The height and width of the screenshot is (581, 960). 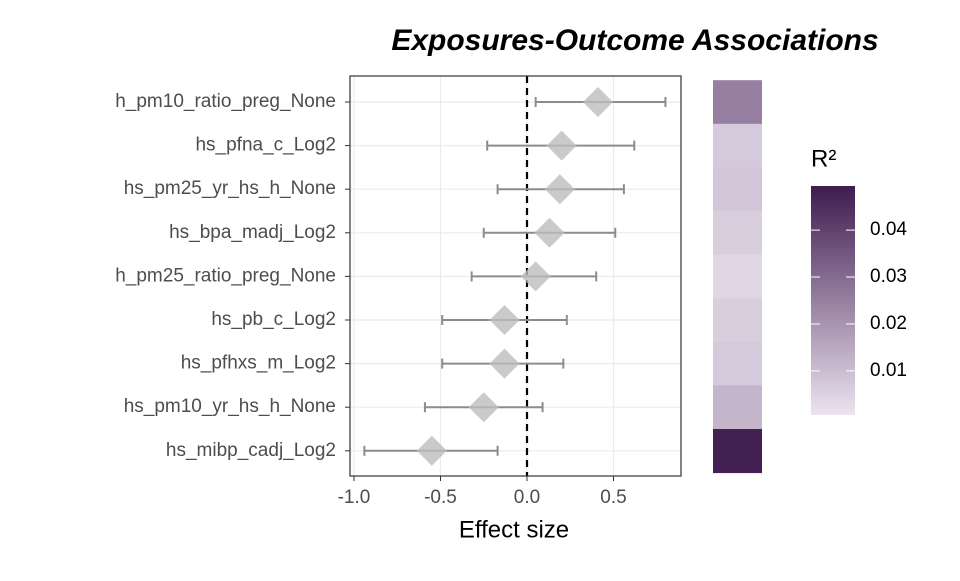 I want to click on colorbar-label: 0.04, so click(x=888, y=229).